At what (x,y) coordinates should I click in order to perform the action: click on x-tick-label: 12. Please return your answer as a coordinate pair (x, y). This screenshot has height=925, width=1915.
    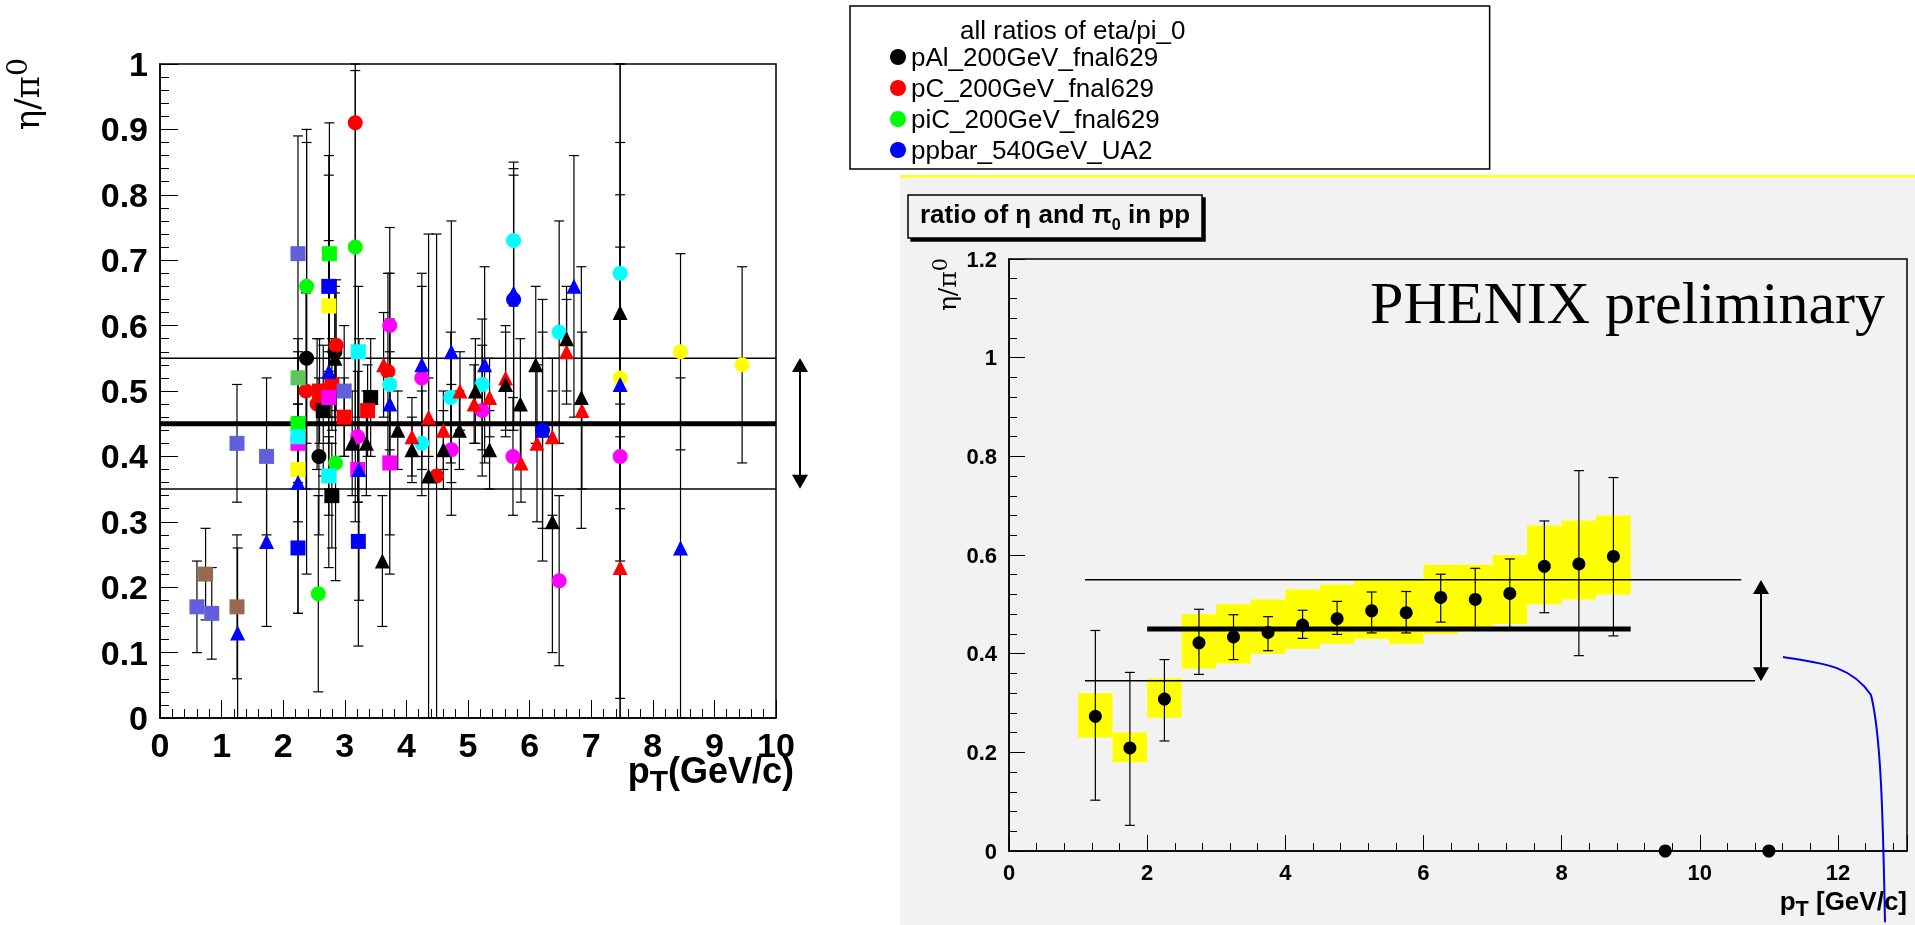
    Looking at the image, I should click on (1838, 872).